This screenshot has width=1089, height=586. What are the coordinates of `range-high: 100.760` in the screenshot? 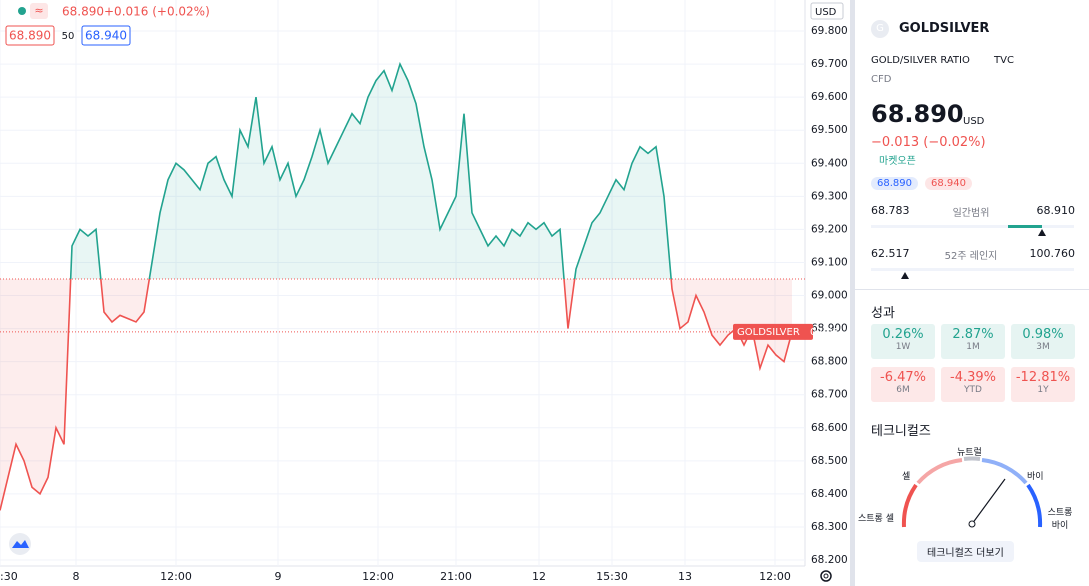 It's located at (1052, 253).